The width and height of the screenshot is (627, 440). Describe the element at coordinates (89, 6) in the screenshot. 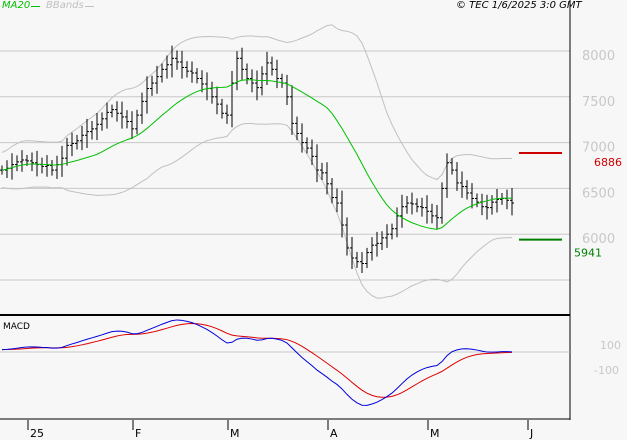

I see `legend-bbands-swatch` at that location.